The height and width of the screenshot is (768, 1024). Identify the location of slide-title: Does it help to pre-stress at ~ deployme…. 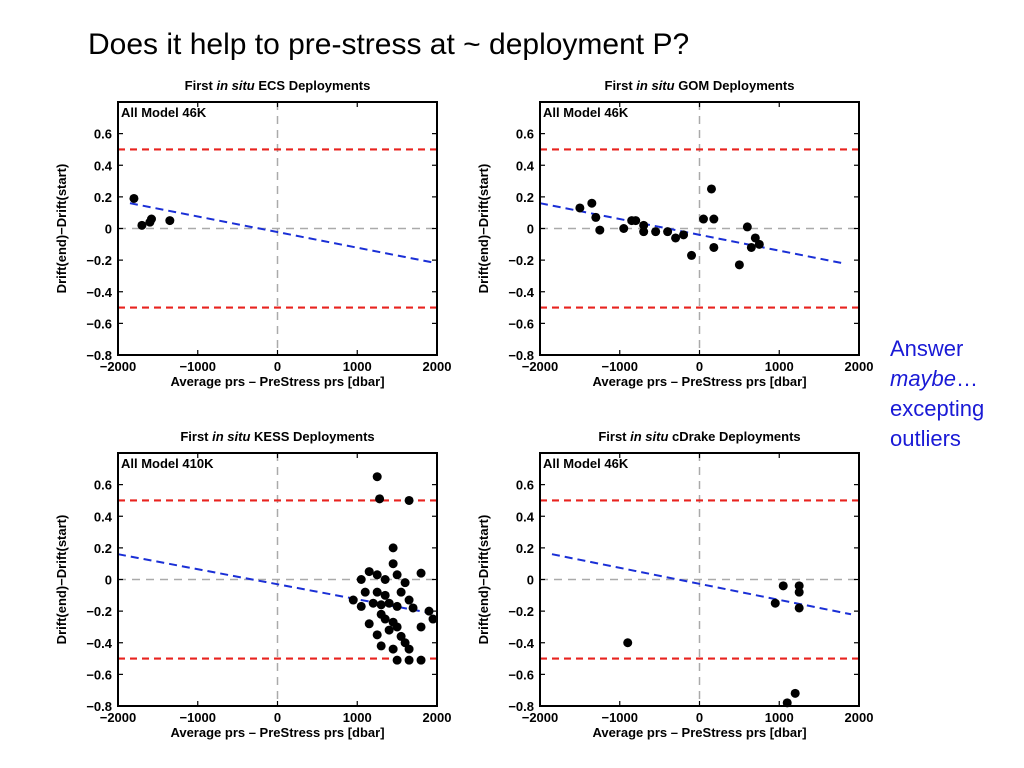
(389, 44).